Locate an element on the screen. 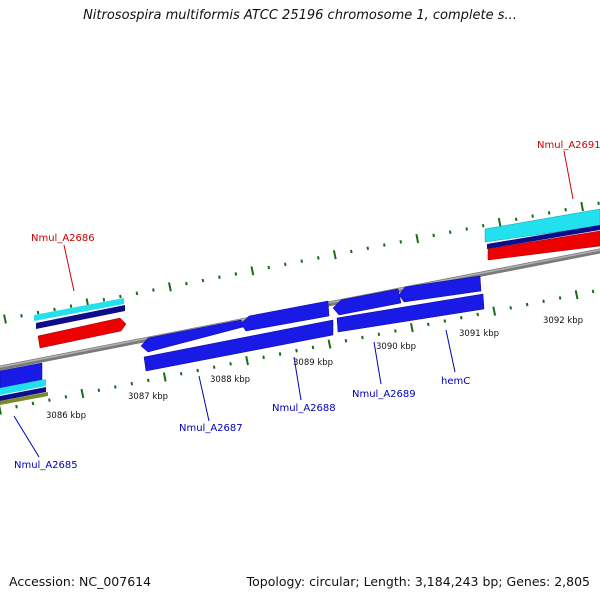 The image size is (600, 600). feature-nmul-a2685 is located at coordinates (24, 383).